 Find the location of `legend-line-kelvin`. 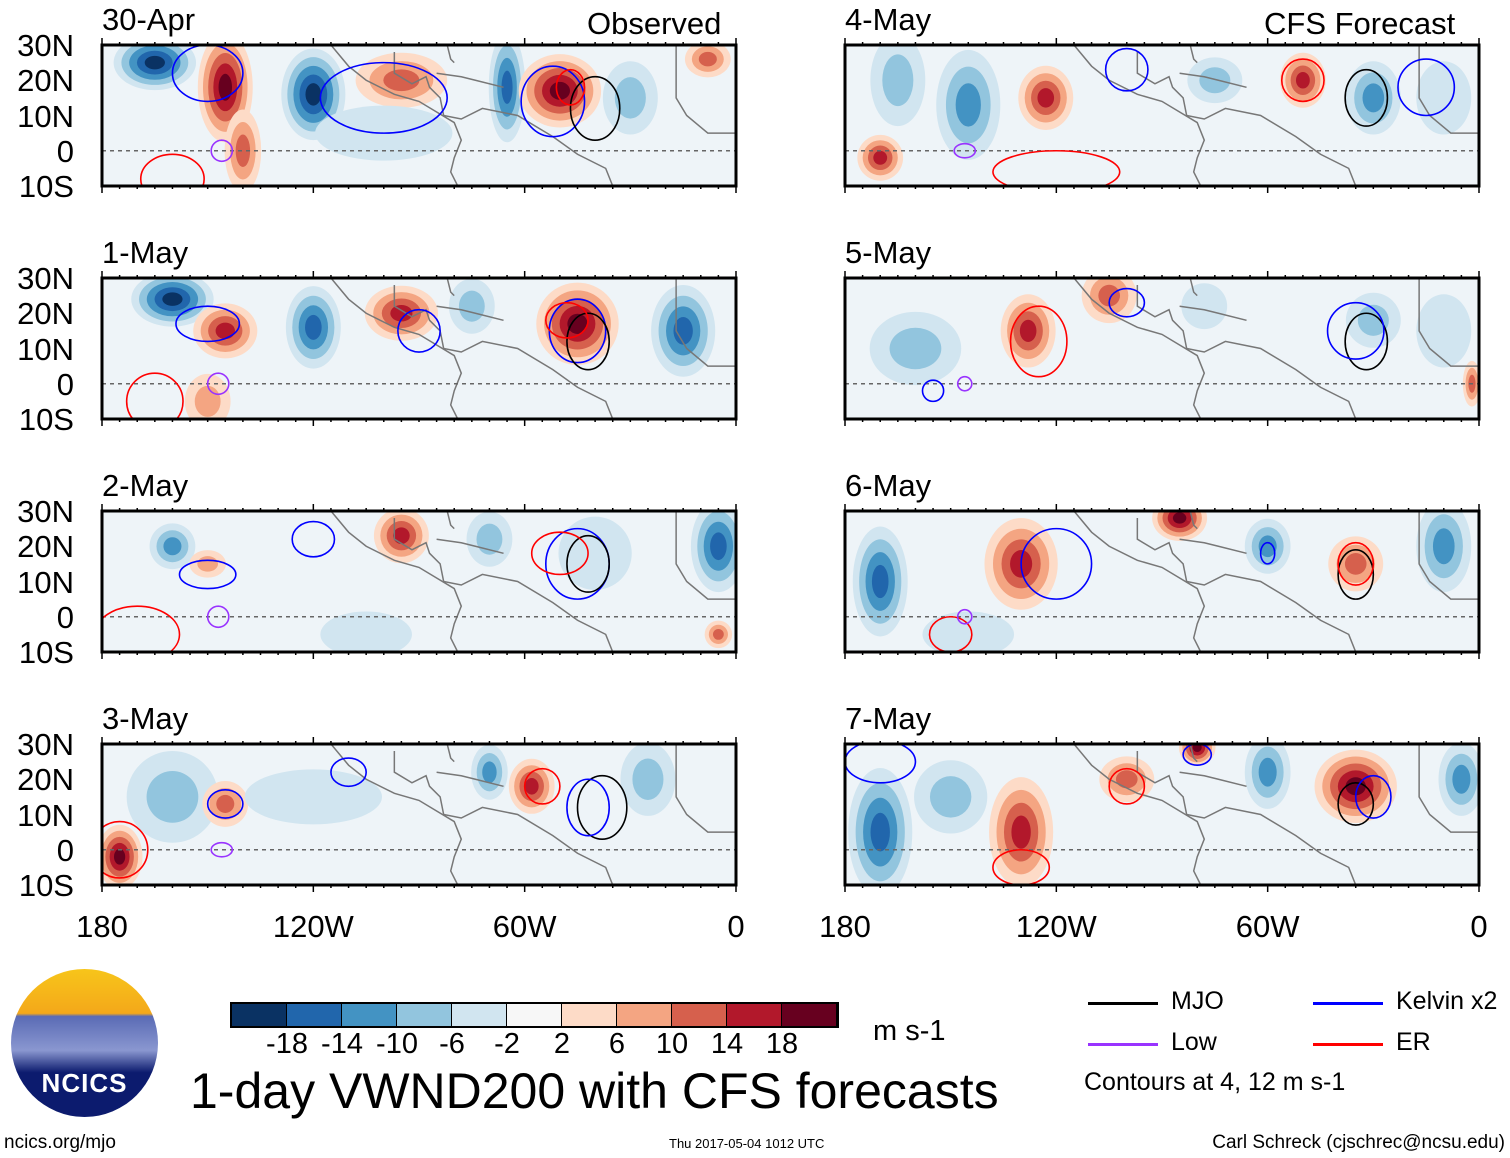

legend-line-kelvin is located at coordinates (1348, 1003).